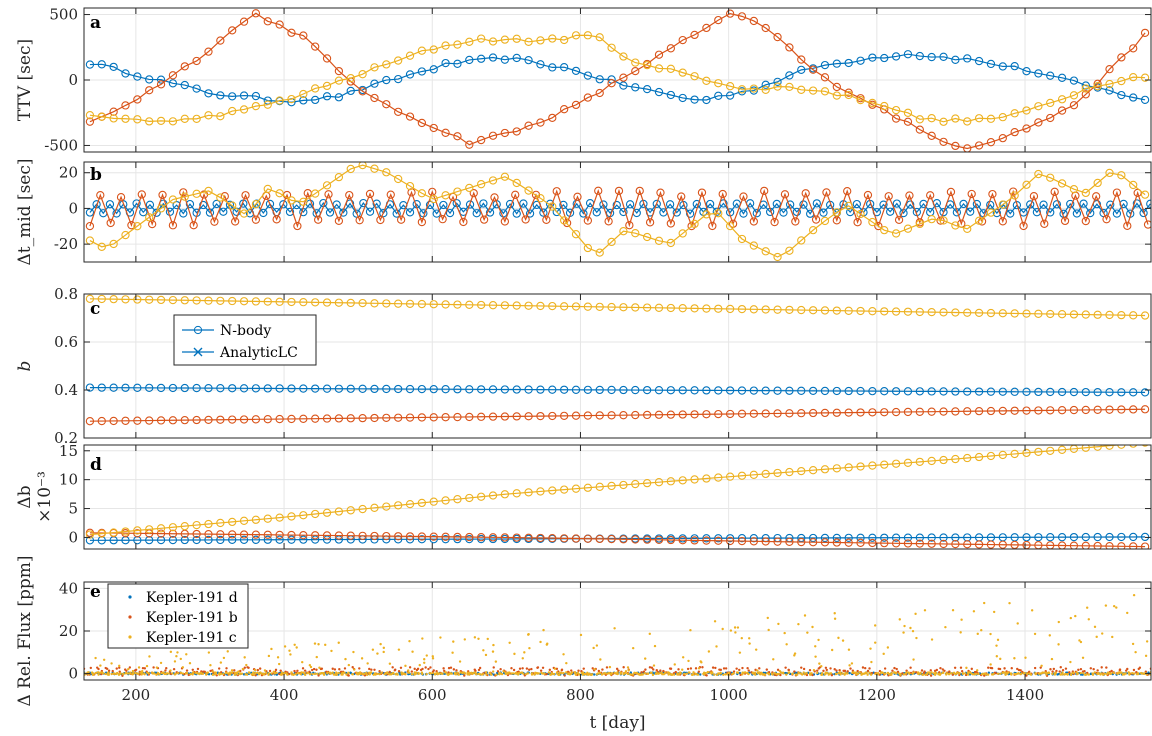  What do you see at coordinates (130, 637) in the screenshot?
I see `legend-dot` at bounding box center [130, 637].